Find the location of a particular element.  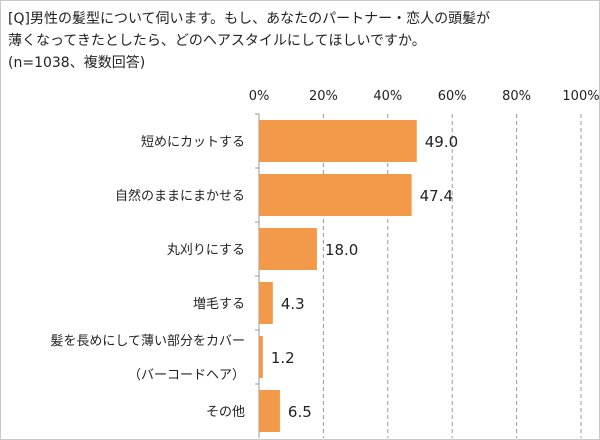

title-line-1: [Q]男性の髪型について伺います。もし、あなたのパートナー・恋人の頭髪が is located at coordinates (249, 19).